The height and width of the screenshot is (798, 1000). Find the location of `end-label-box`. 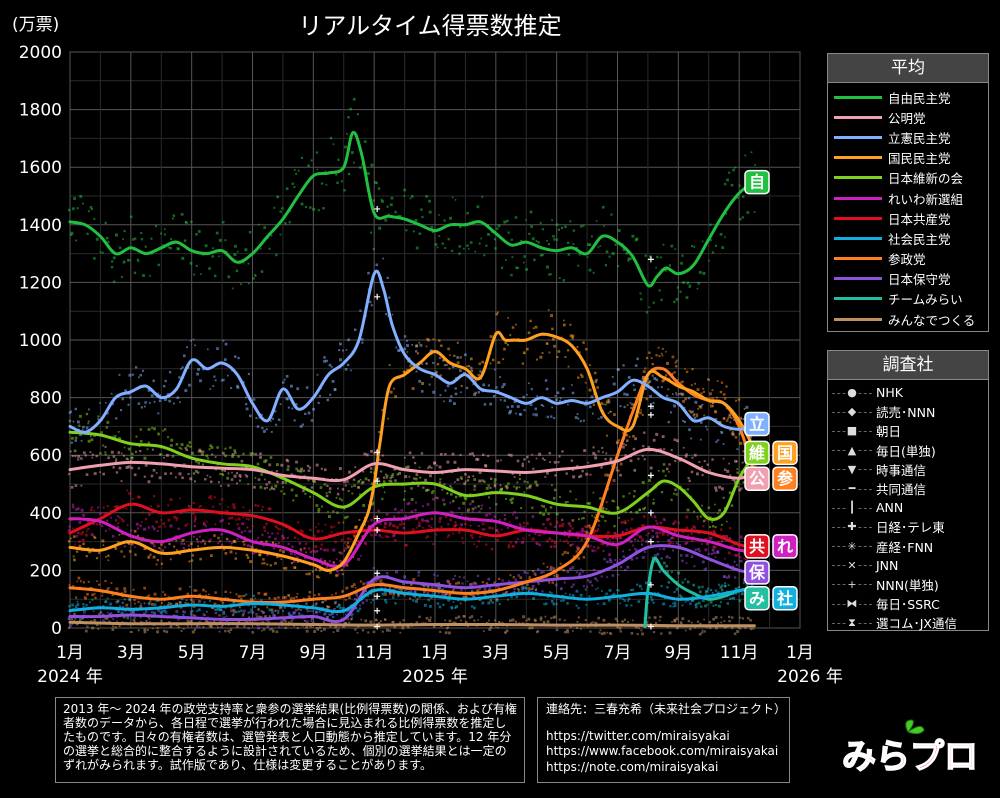

end-label-box is located at coordinates (785, 453).